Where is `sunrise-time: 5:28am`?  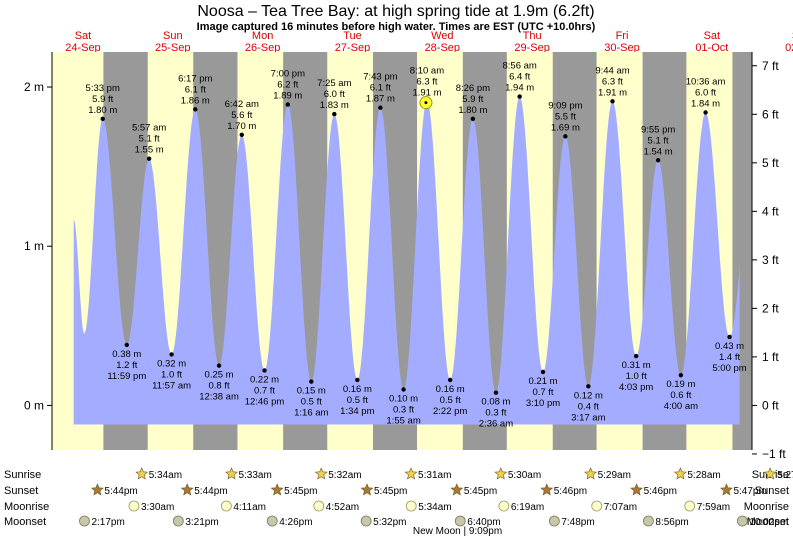
sunrise-time: 5:28am is located at coordinates (703, 475).